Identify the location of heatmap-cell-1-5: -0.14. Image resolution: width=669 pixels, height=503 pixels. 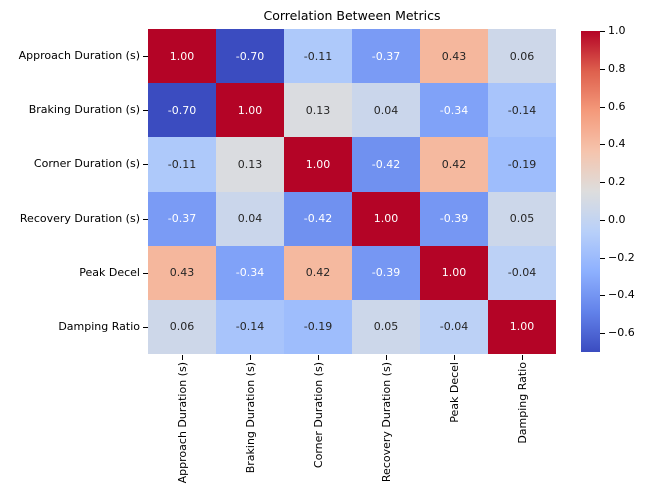
(522, 110).